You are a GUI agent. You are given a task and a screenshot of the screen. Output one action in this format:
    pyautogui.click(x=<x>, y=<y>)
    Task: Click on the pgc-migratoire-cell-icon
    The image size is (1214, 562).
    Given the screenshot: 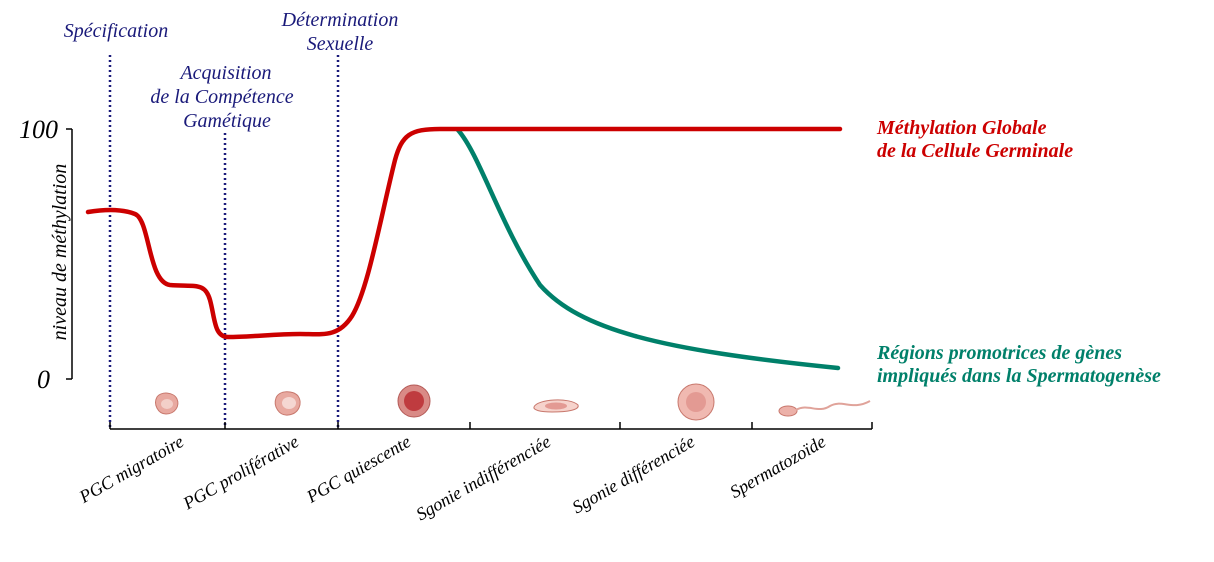 What is the action you would take?
    pyautogui.click(x=167, y=403)
    